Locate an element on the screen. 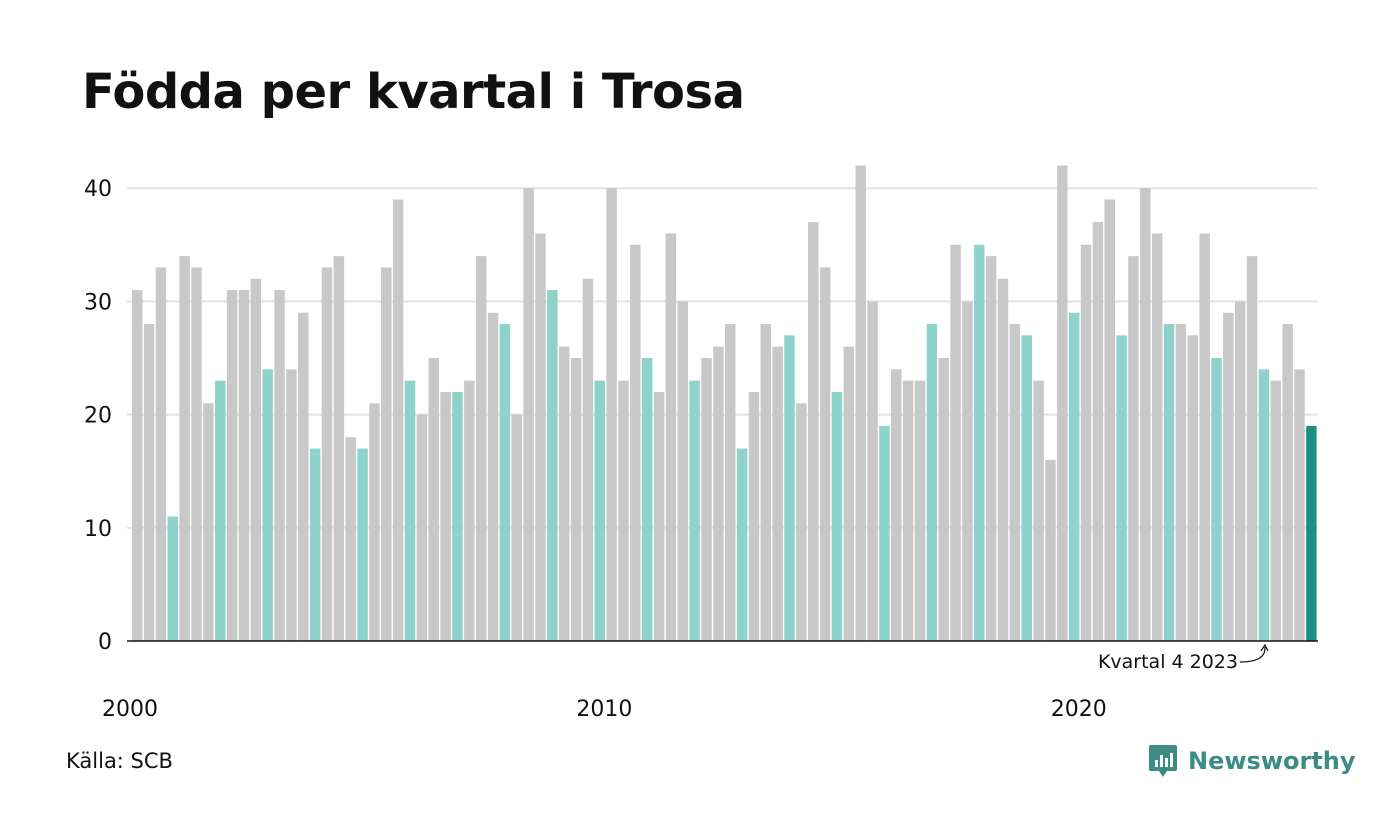 Image resolution: width=1400 pixels, height=840 pixels. annotation-label: Kvartal 4 2023 is located at coordinates (1168, 662).